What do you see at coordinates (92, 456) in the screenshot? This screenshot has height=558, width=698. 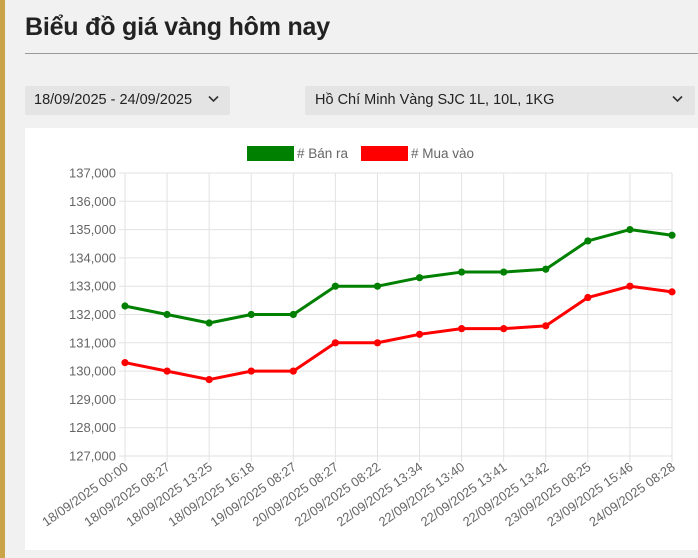 I see `y-tick-label: 127,000` at bounding box center [92, 456].